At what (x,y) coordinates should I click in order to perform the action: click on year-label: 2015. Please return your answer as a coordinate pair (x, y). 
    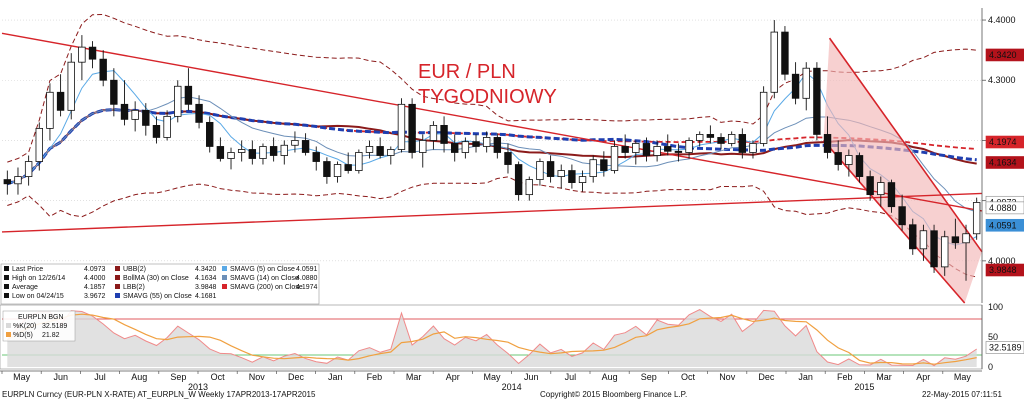
    Looking at the image, I should click on (864, 387).